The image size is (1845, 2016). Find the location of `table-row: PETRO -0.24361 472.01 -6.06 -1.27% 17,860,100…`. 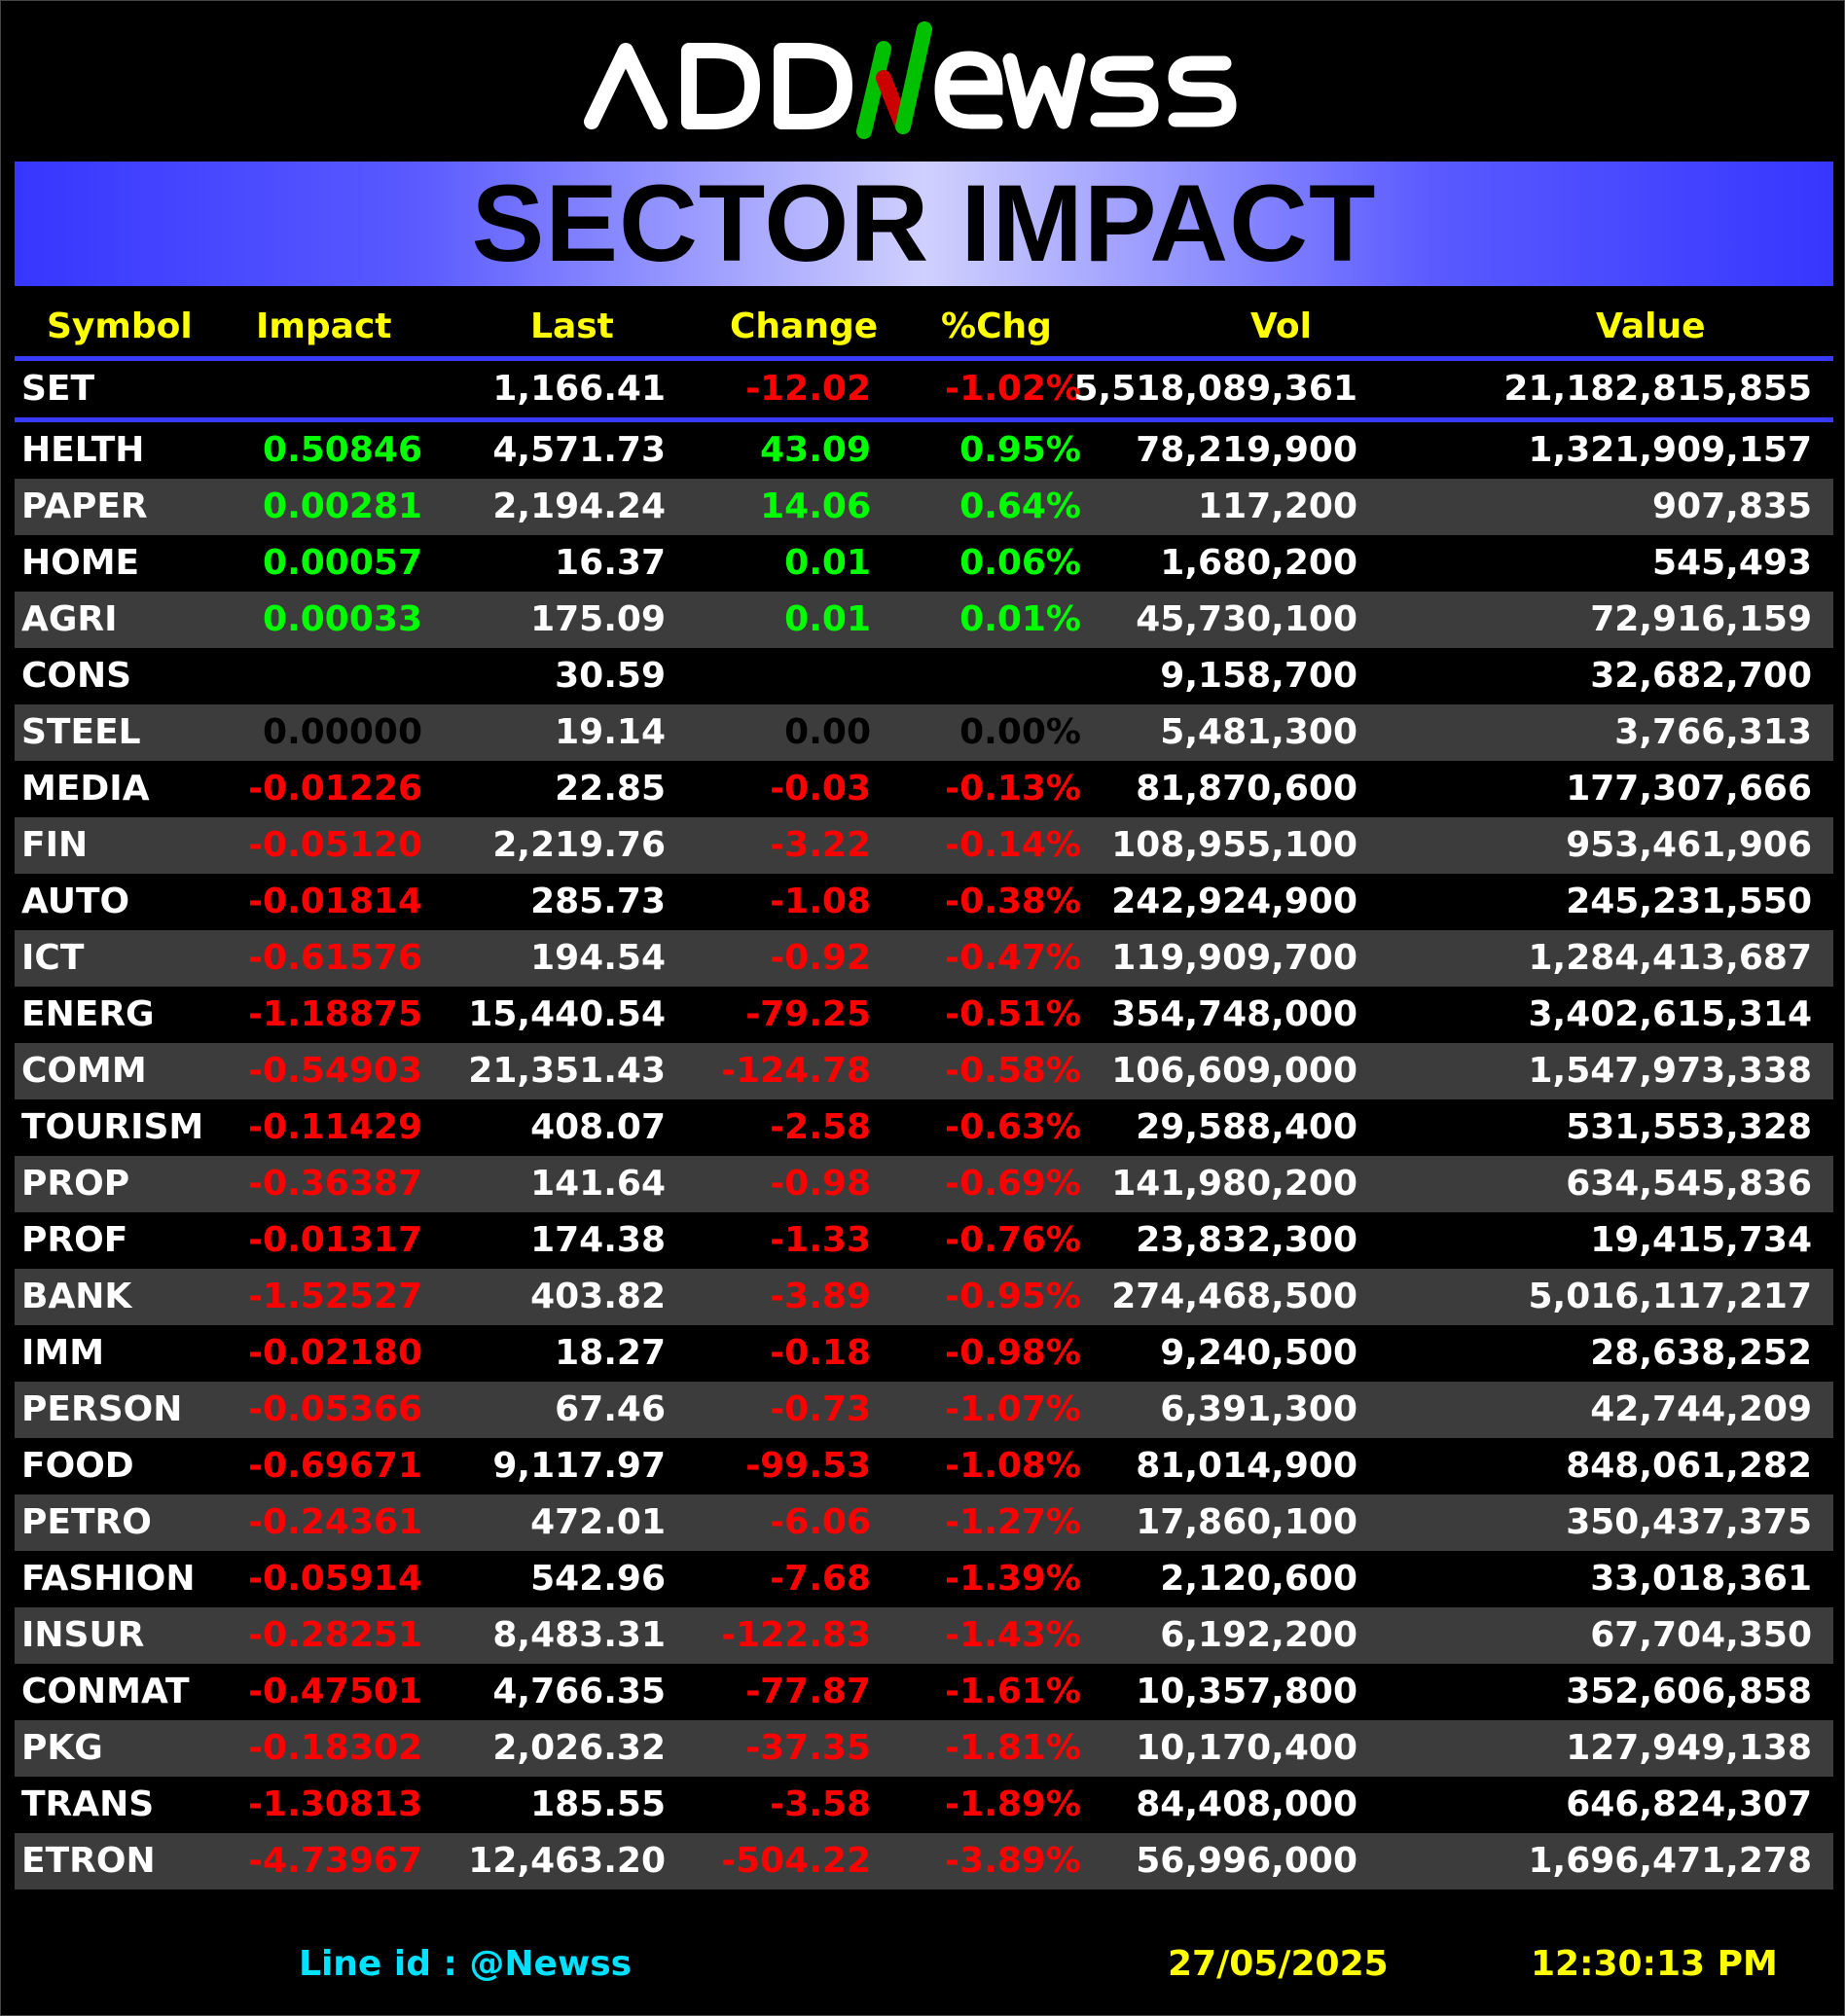

table-row: PETRO -0.24361 472.01 -6.06 -1.27% 17,860,100… is located at coordinates (924, 1522).